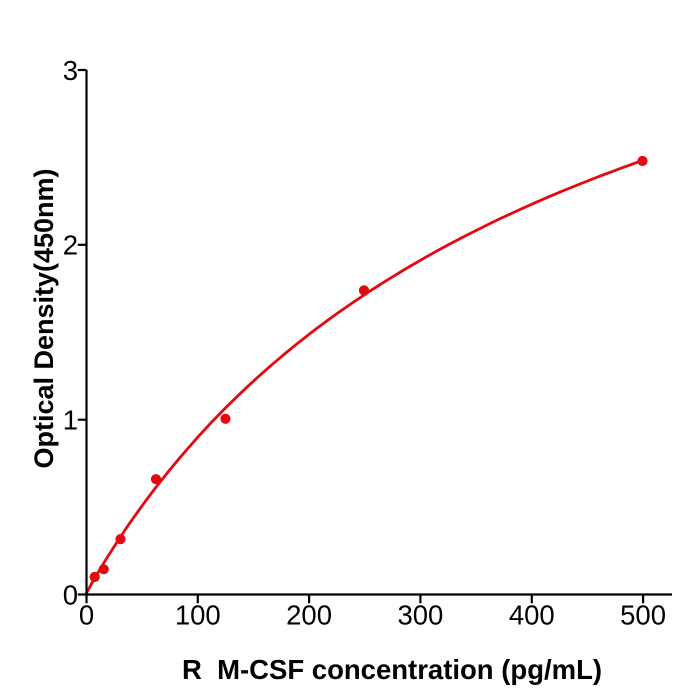 Image resolution: width=700 pixels, height=700 pixels. What do you see at coordinates (392, 669) in the screenshot?
I see `svg-text: R M-CSF concentration (pg/mL)` at bounding box center [392, 669].